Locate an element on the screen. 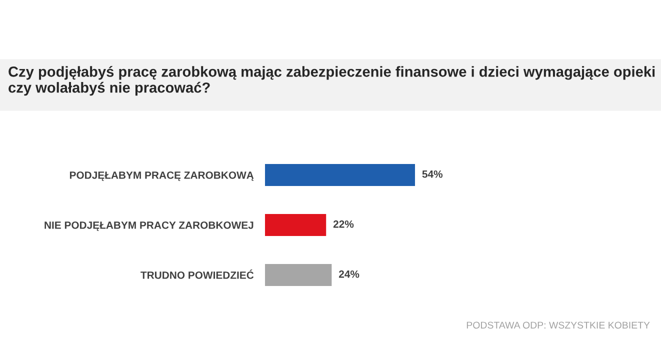 This screenshot has width=661, height=339. y-tick-label: TRUDNO POWIEDZIEĆ is located at coordinates (197, 274).